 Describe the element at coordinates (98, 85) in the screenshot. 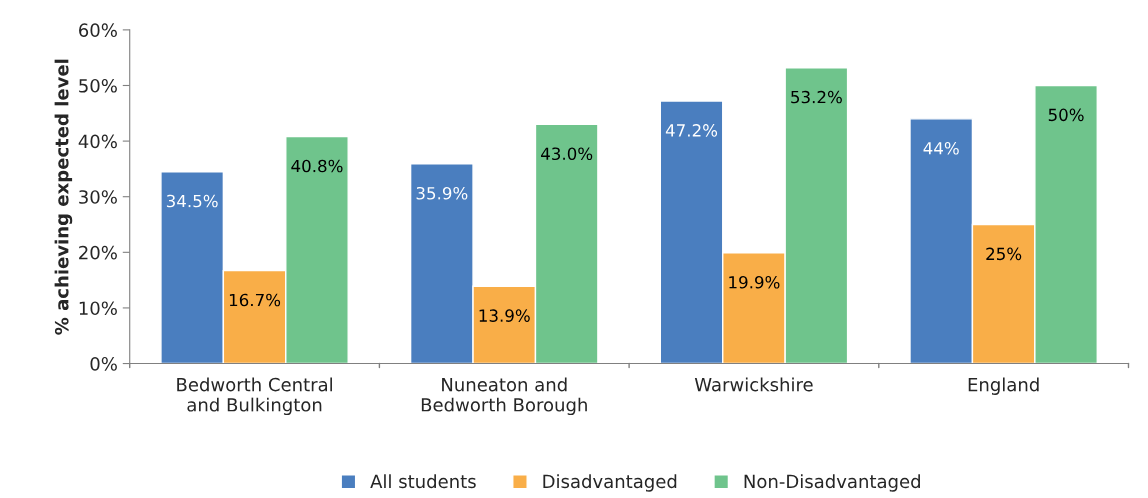

I see `y-tick-label: 50%` at that location.